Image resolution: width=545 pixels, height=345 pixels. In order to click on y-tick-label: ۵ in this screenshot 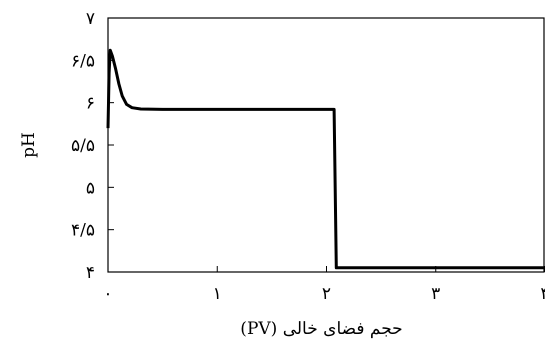, I will do `click(90, 188)`.